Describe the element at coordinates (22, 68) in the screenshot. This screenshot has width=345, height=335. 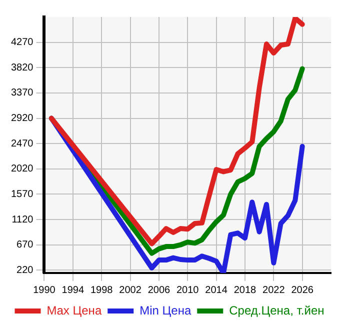
I see `y-tick-label: 3820` at that location.